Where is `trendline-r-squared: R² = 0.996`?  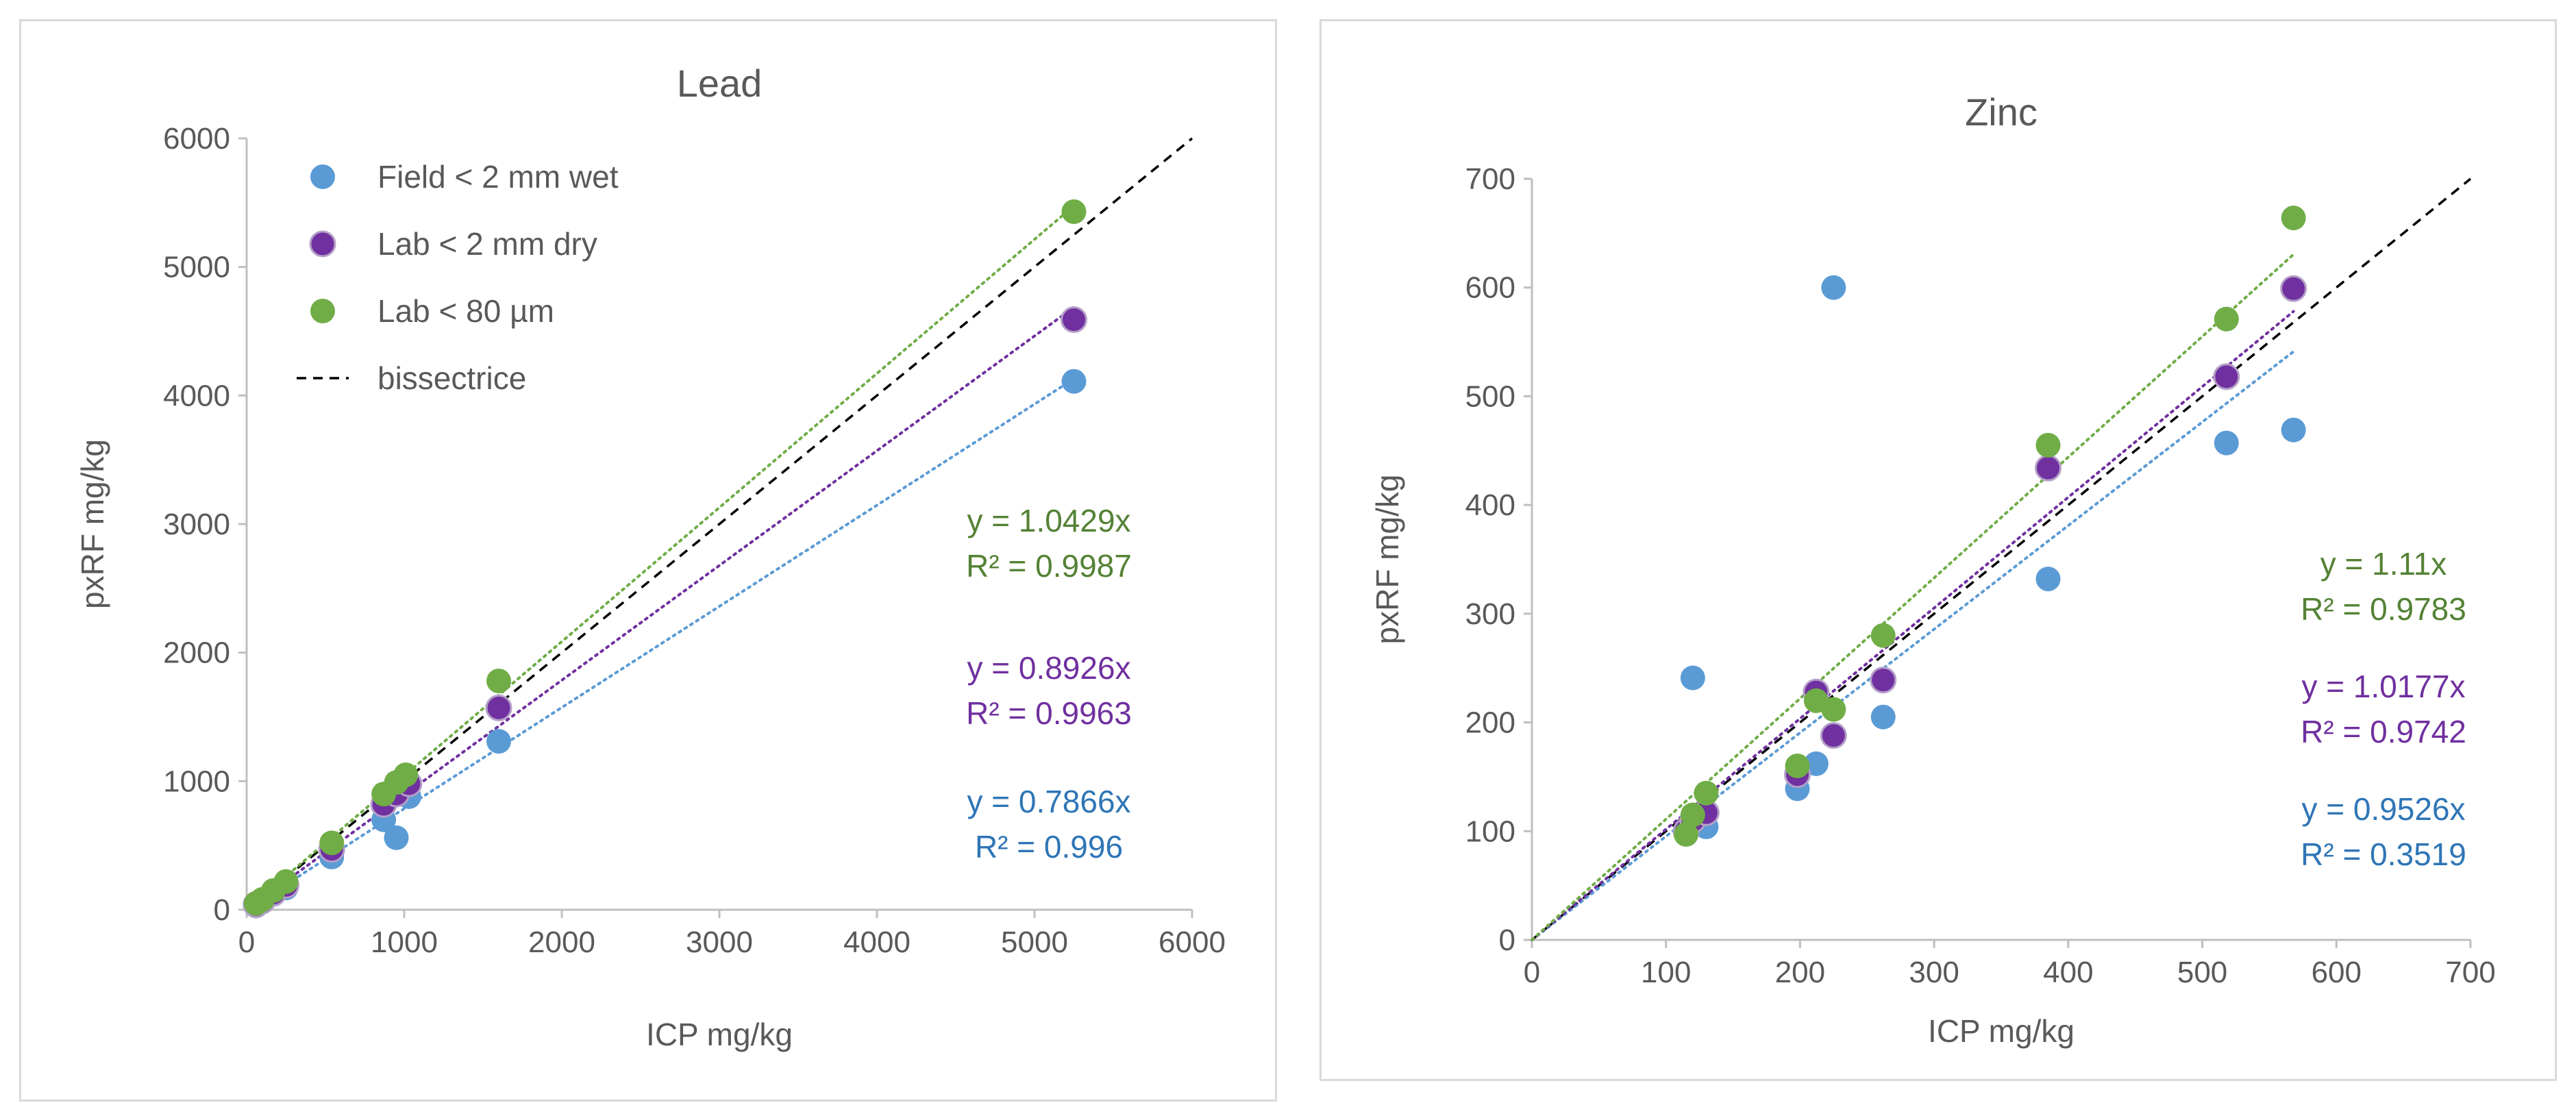
trendline-r-squared: R² = 0.996 is located at coordinates (1049, 847).